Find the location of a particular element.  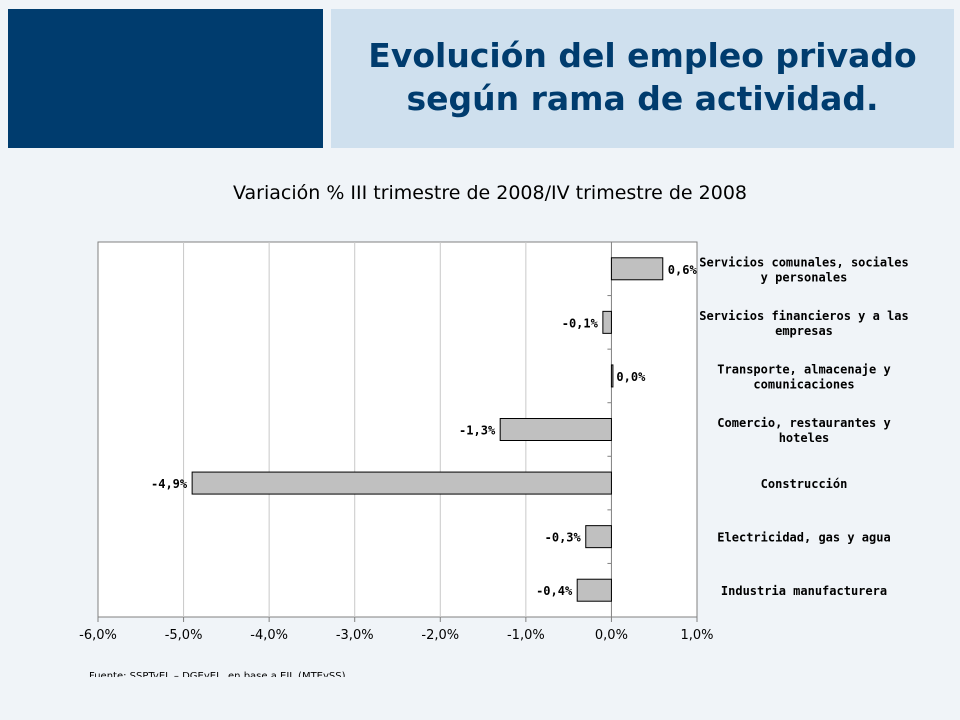

category-label: y personales is located at coordinates (804, 277).